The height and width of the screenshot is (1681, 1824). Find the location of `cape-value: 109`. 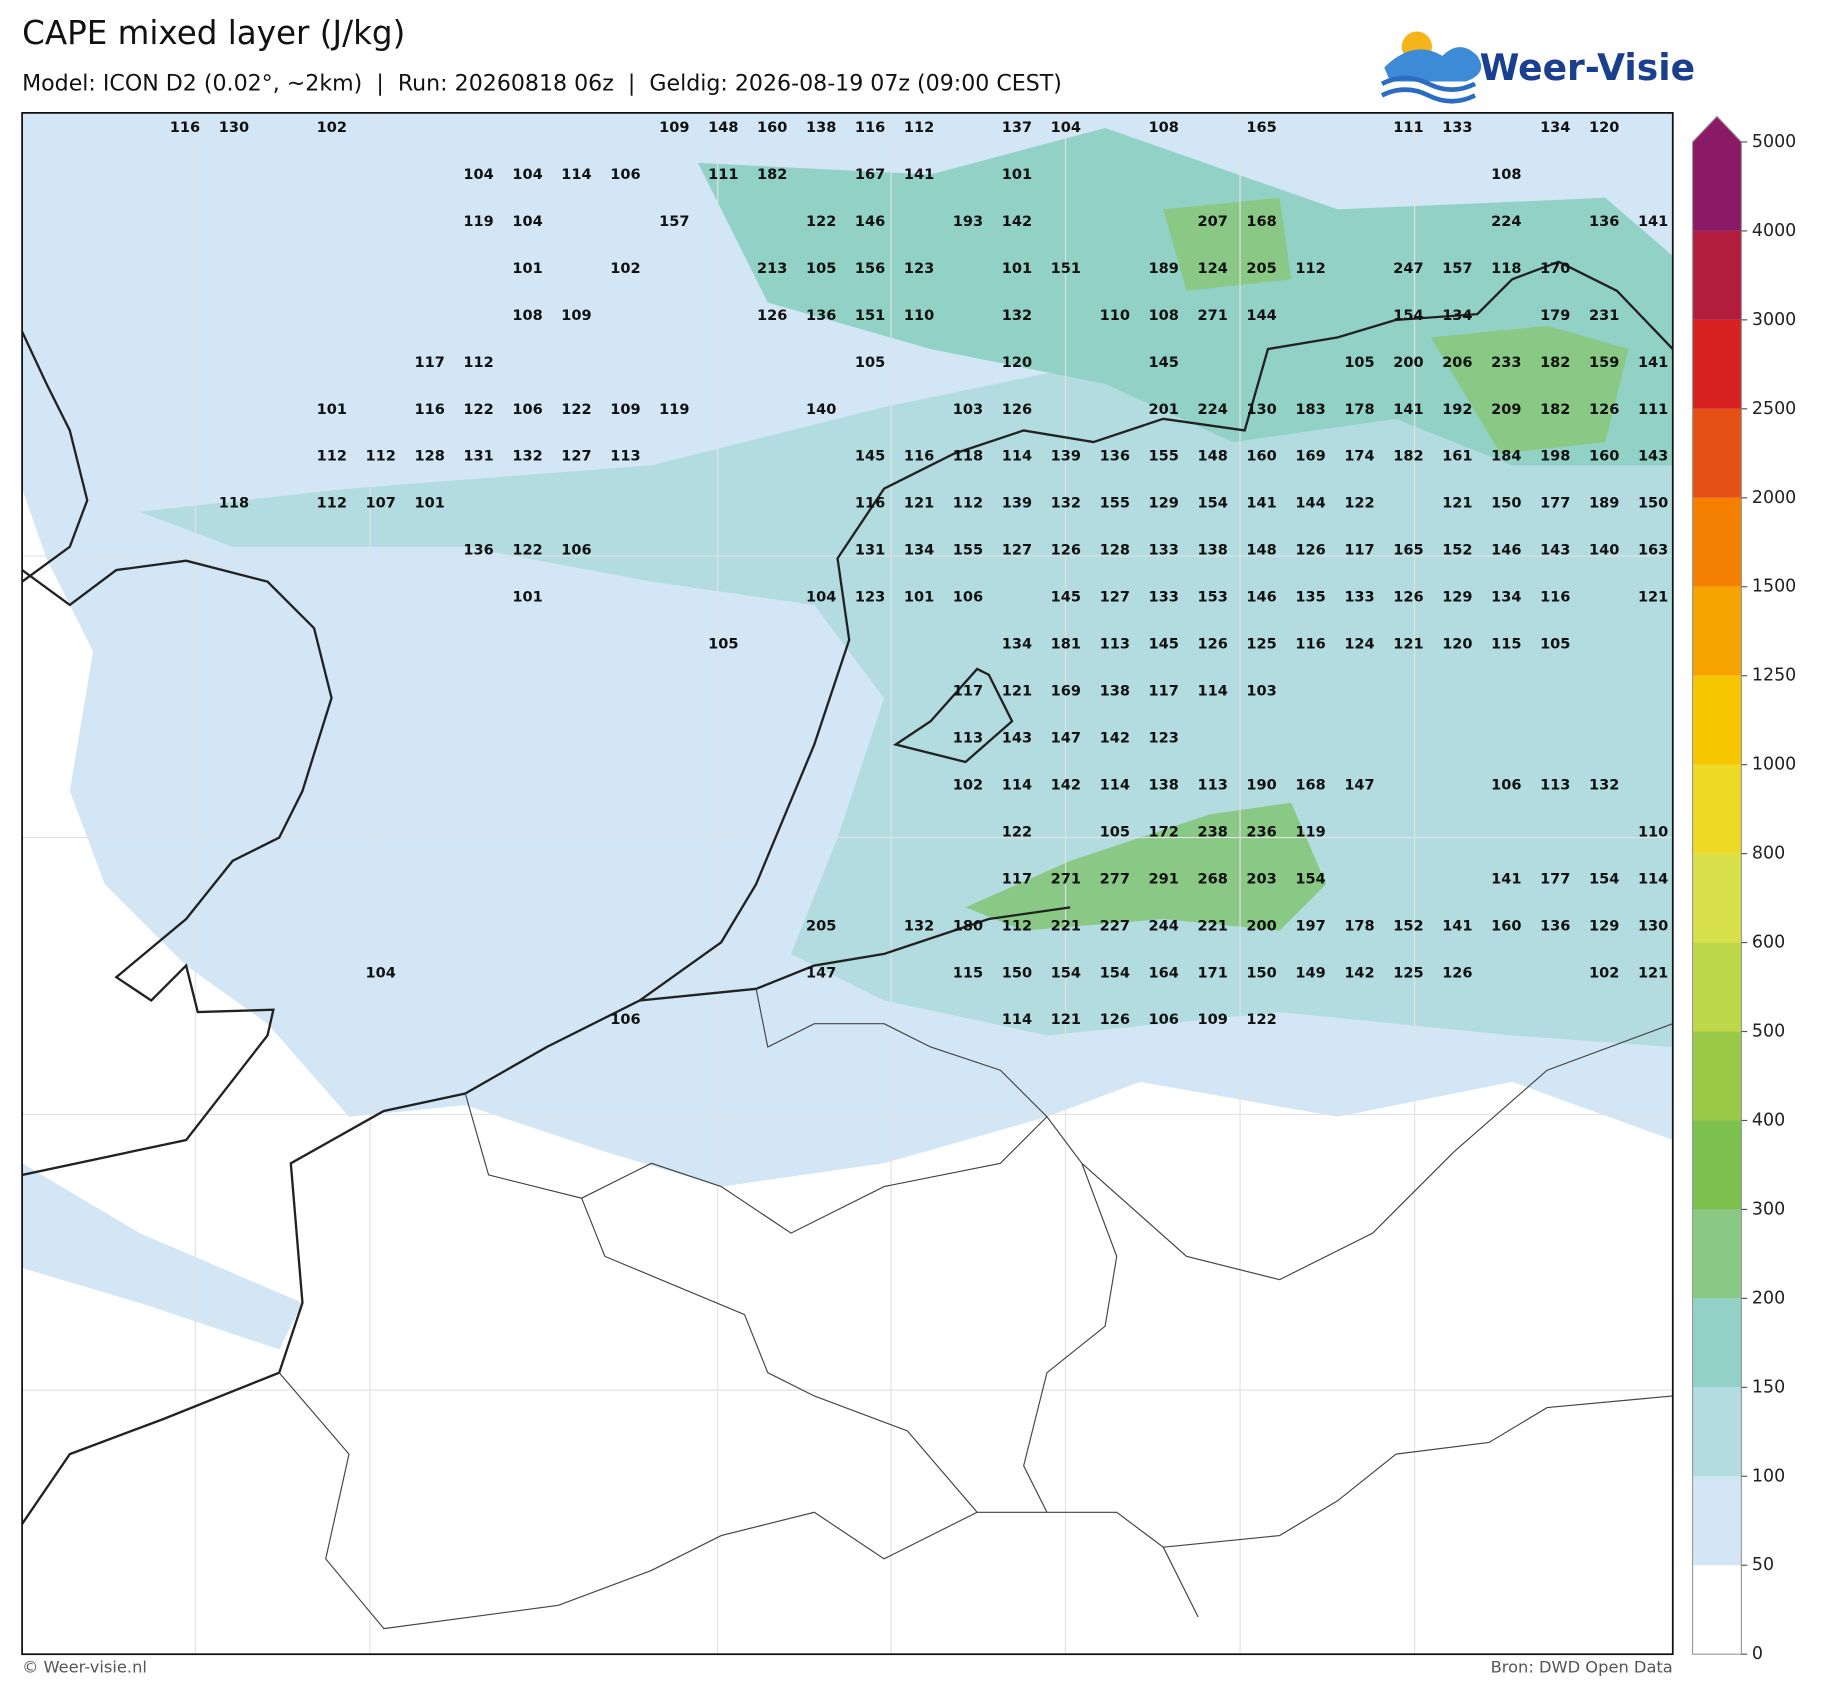

cape-value: 109 is located at coordinates (576, 316).